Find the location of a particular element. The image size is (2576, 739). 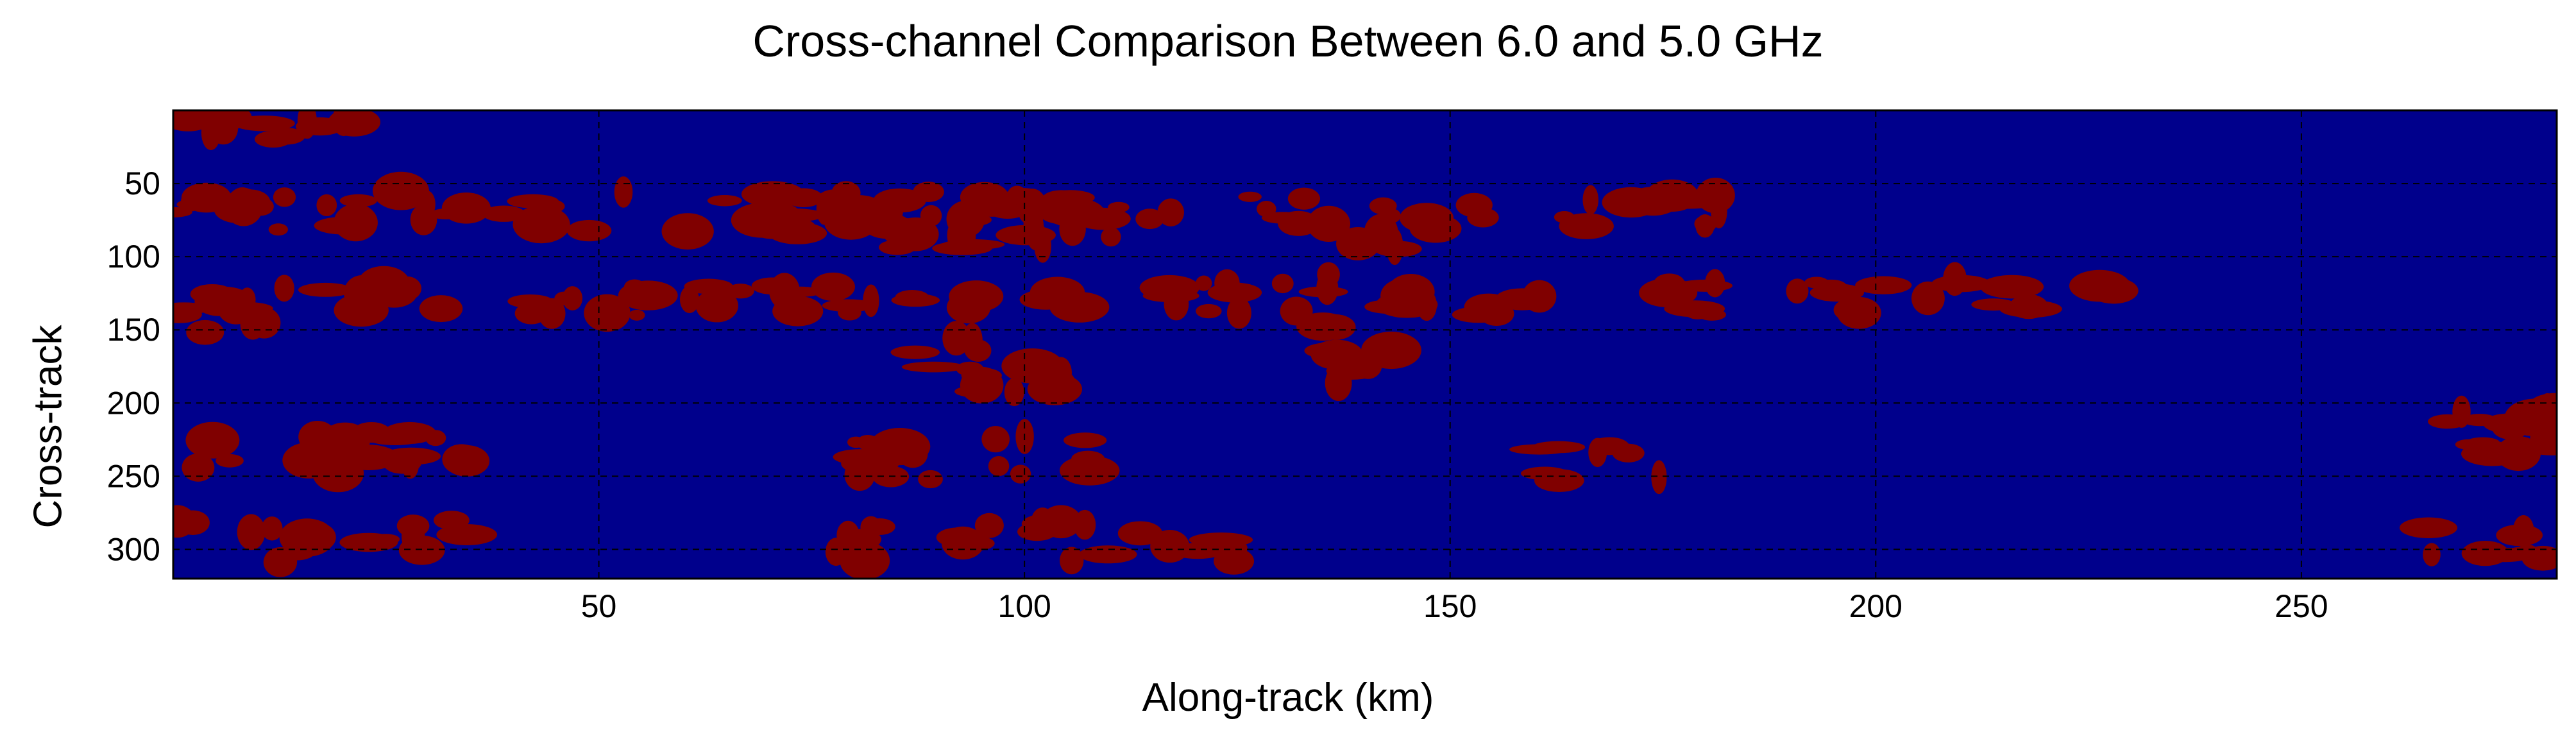

y-axis-ticks: 50 100 150 200 250 300 is located at coordinates (133, 366).